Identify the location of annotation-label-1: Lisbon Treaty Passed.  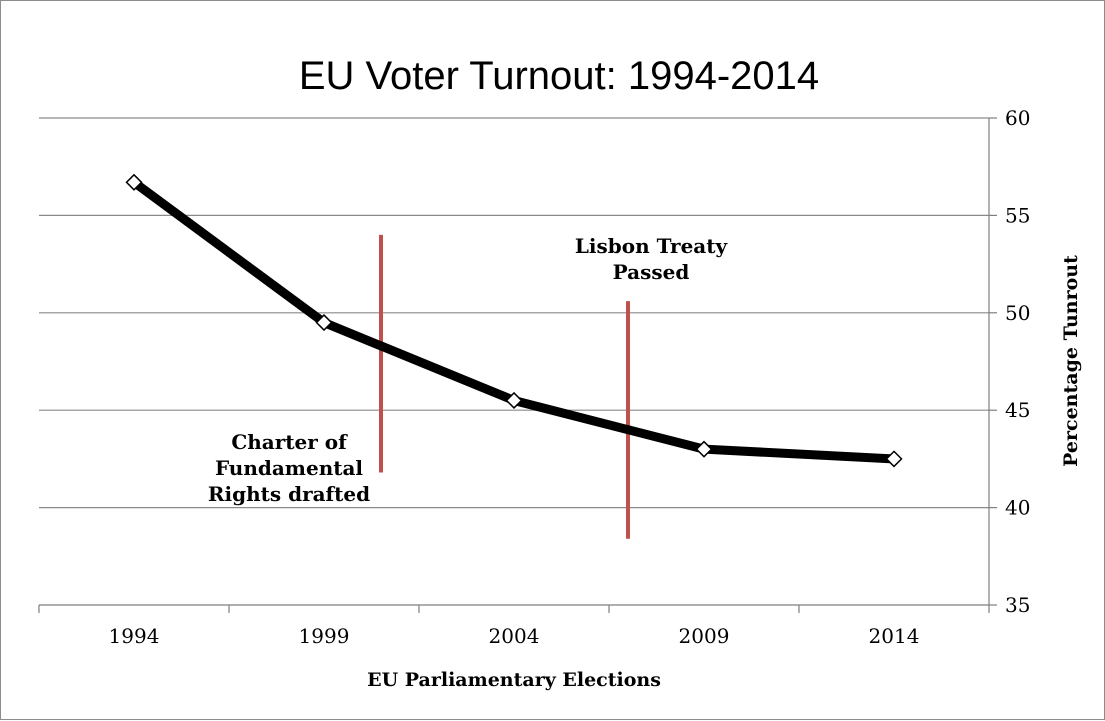
(652, 259).